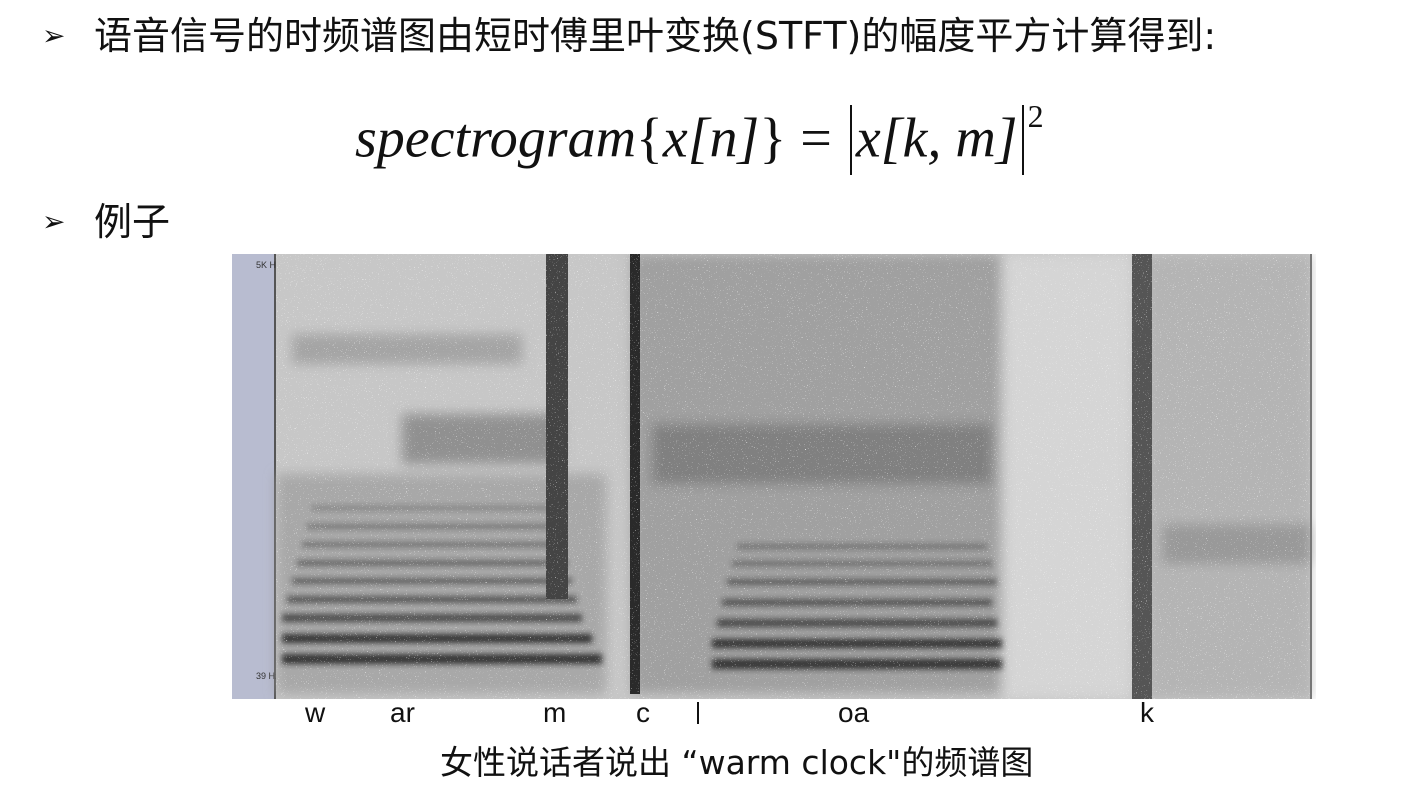 This screenshot has width=1412, height=798. I want to click on bullet-stft: ➢ 语音信号的时频谱图由短时傅里叶变换(STFT)的幅度平方计算得到:, so click(629, 36).